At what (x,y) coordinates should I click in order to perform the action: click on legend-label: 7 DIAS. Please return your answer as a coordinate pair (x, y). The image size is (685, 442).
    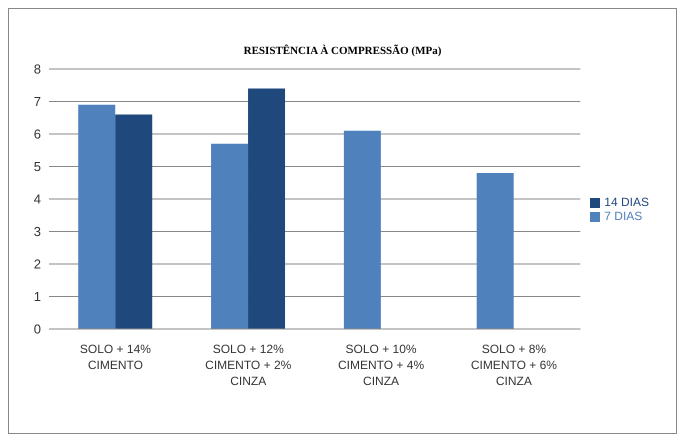
    Looking at the image, I should click on (623, 216).